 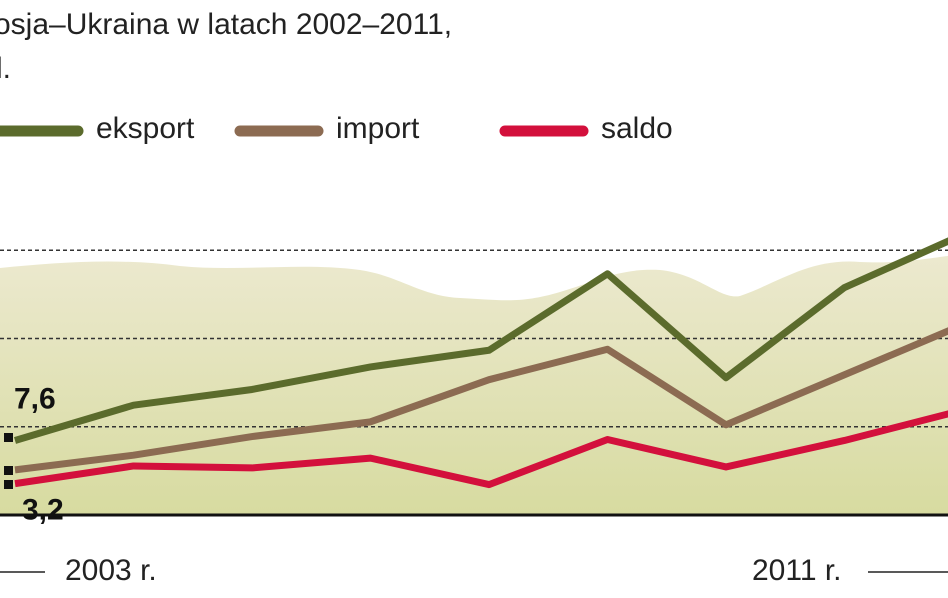 What do you see at coordinates (797, 570) in the screenshot?
I see `x-tick-label: 2011 r.` at bounding box center [797, 570].